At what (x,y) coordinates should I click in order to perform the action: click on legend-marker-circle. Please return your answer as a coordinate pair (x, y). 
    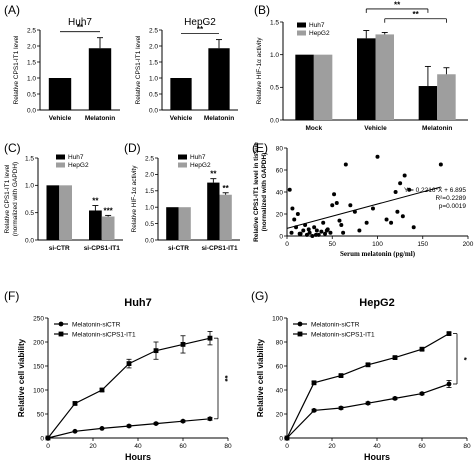
    Looking at the image, I should click on (61, 324).